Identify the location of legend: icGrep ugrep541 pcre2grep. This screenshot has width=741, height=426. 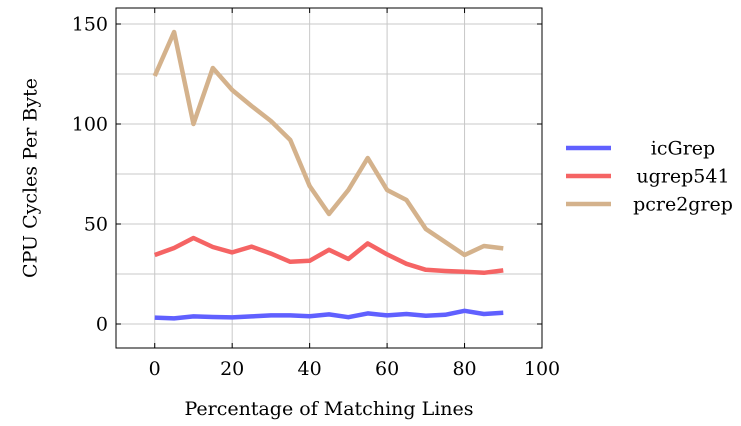
(649, 177).